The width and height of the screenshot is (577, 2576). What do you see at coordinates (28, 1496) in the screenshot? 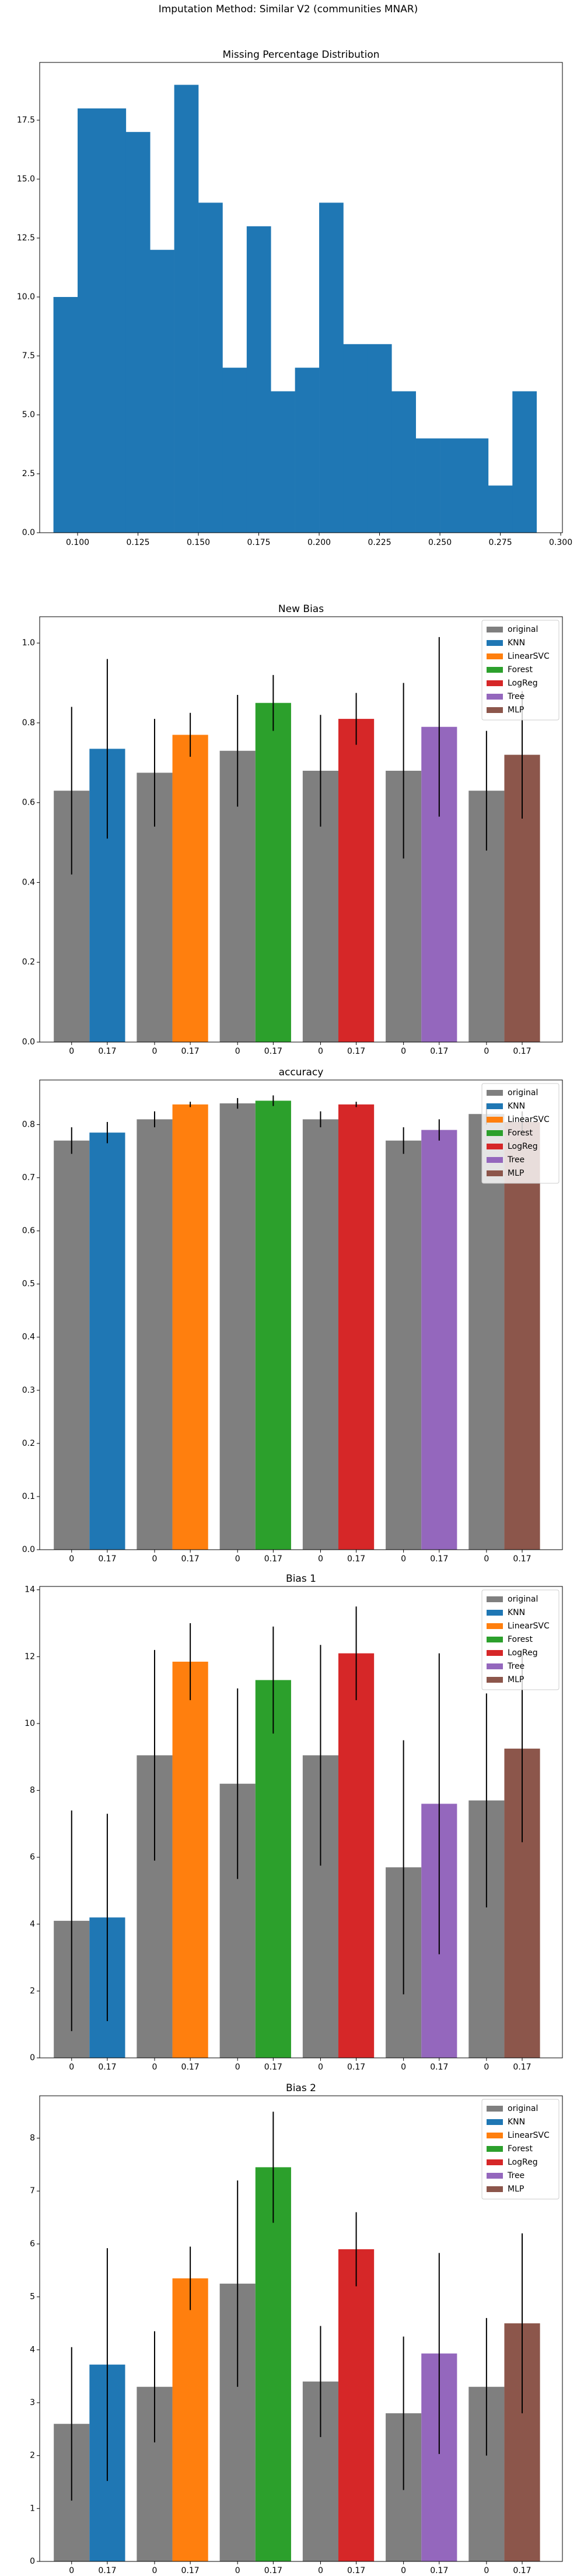
I see `y-tick-label: 0.1` at bounding box center [28, 1496].